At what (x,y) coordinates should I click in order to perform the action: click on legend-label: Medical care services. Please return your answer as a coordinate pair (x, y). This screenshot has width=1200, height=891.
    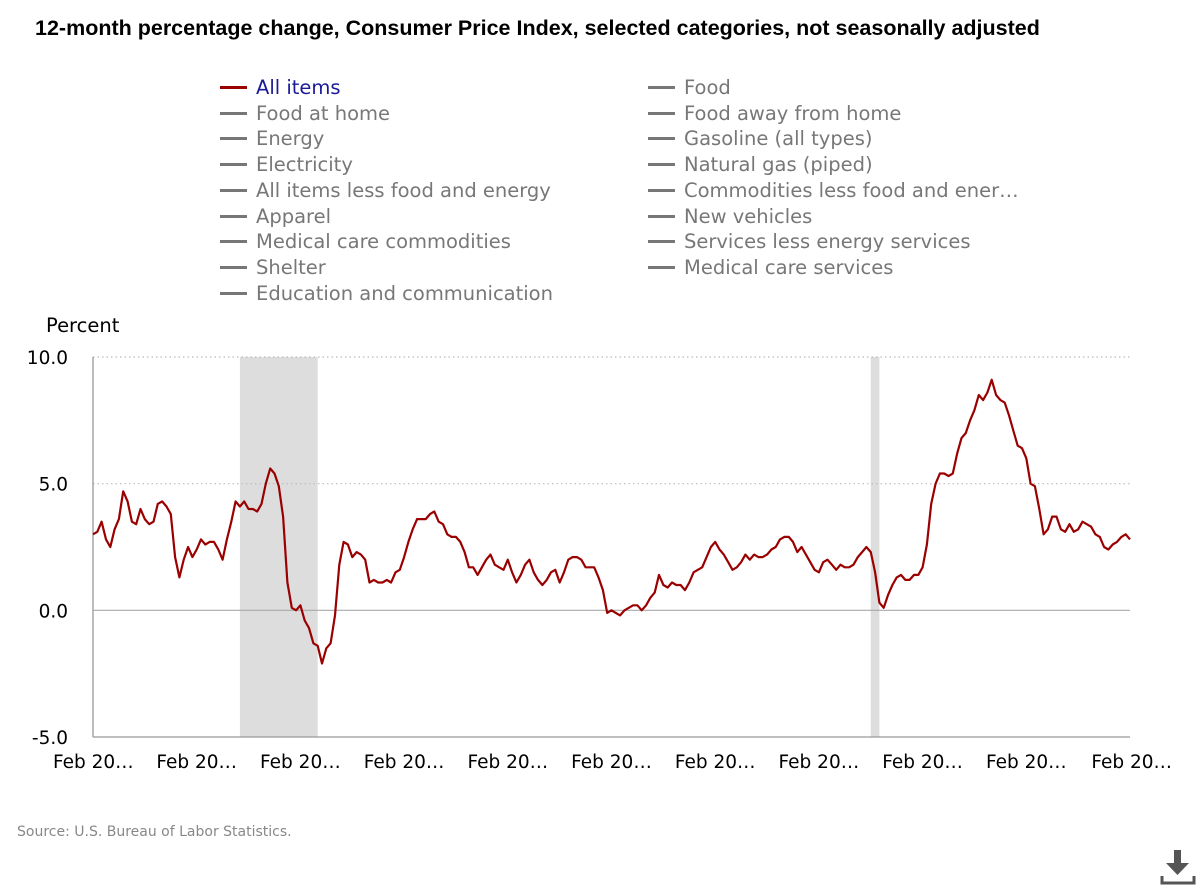
    Looking at the image, I should click on (789, 267).